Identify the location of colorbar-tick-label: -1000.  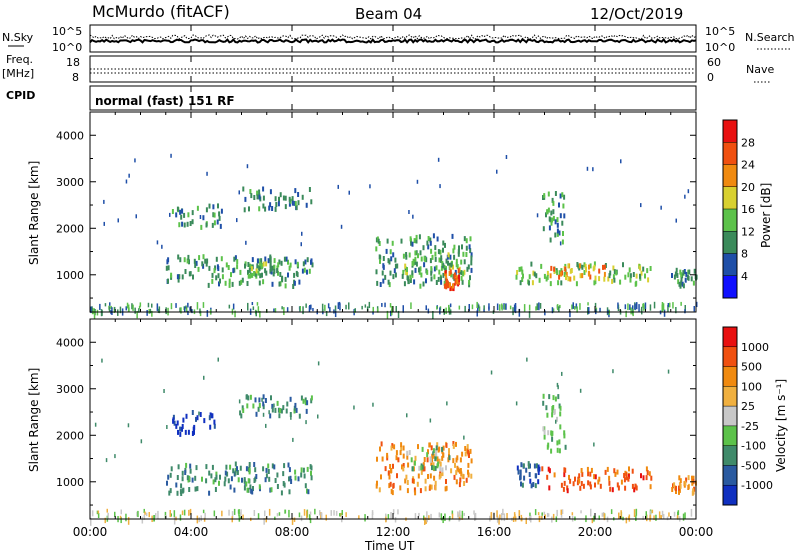
(757, 485).